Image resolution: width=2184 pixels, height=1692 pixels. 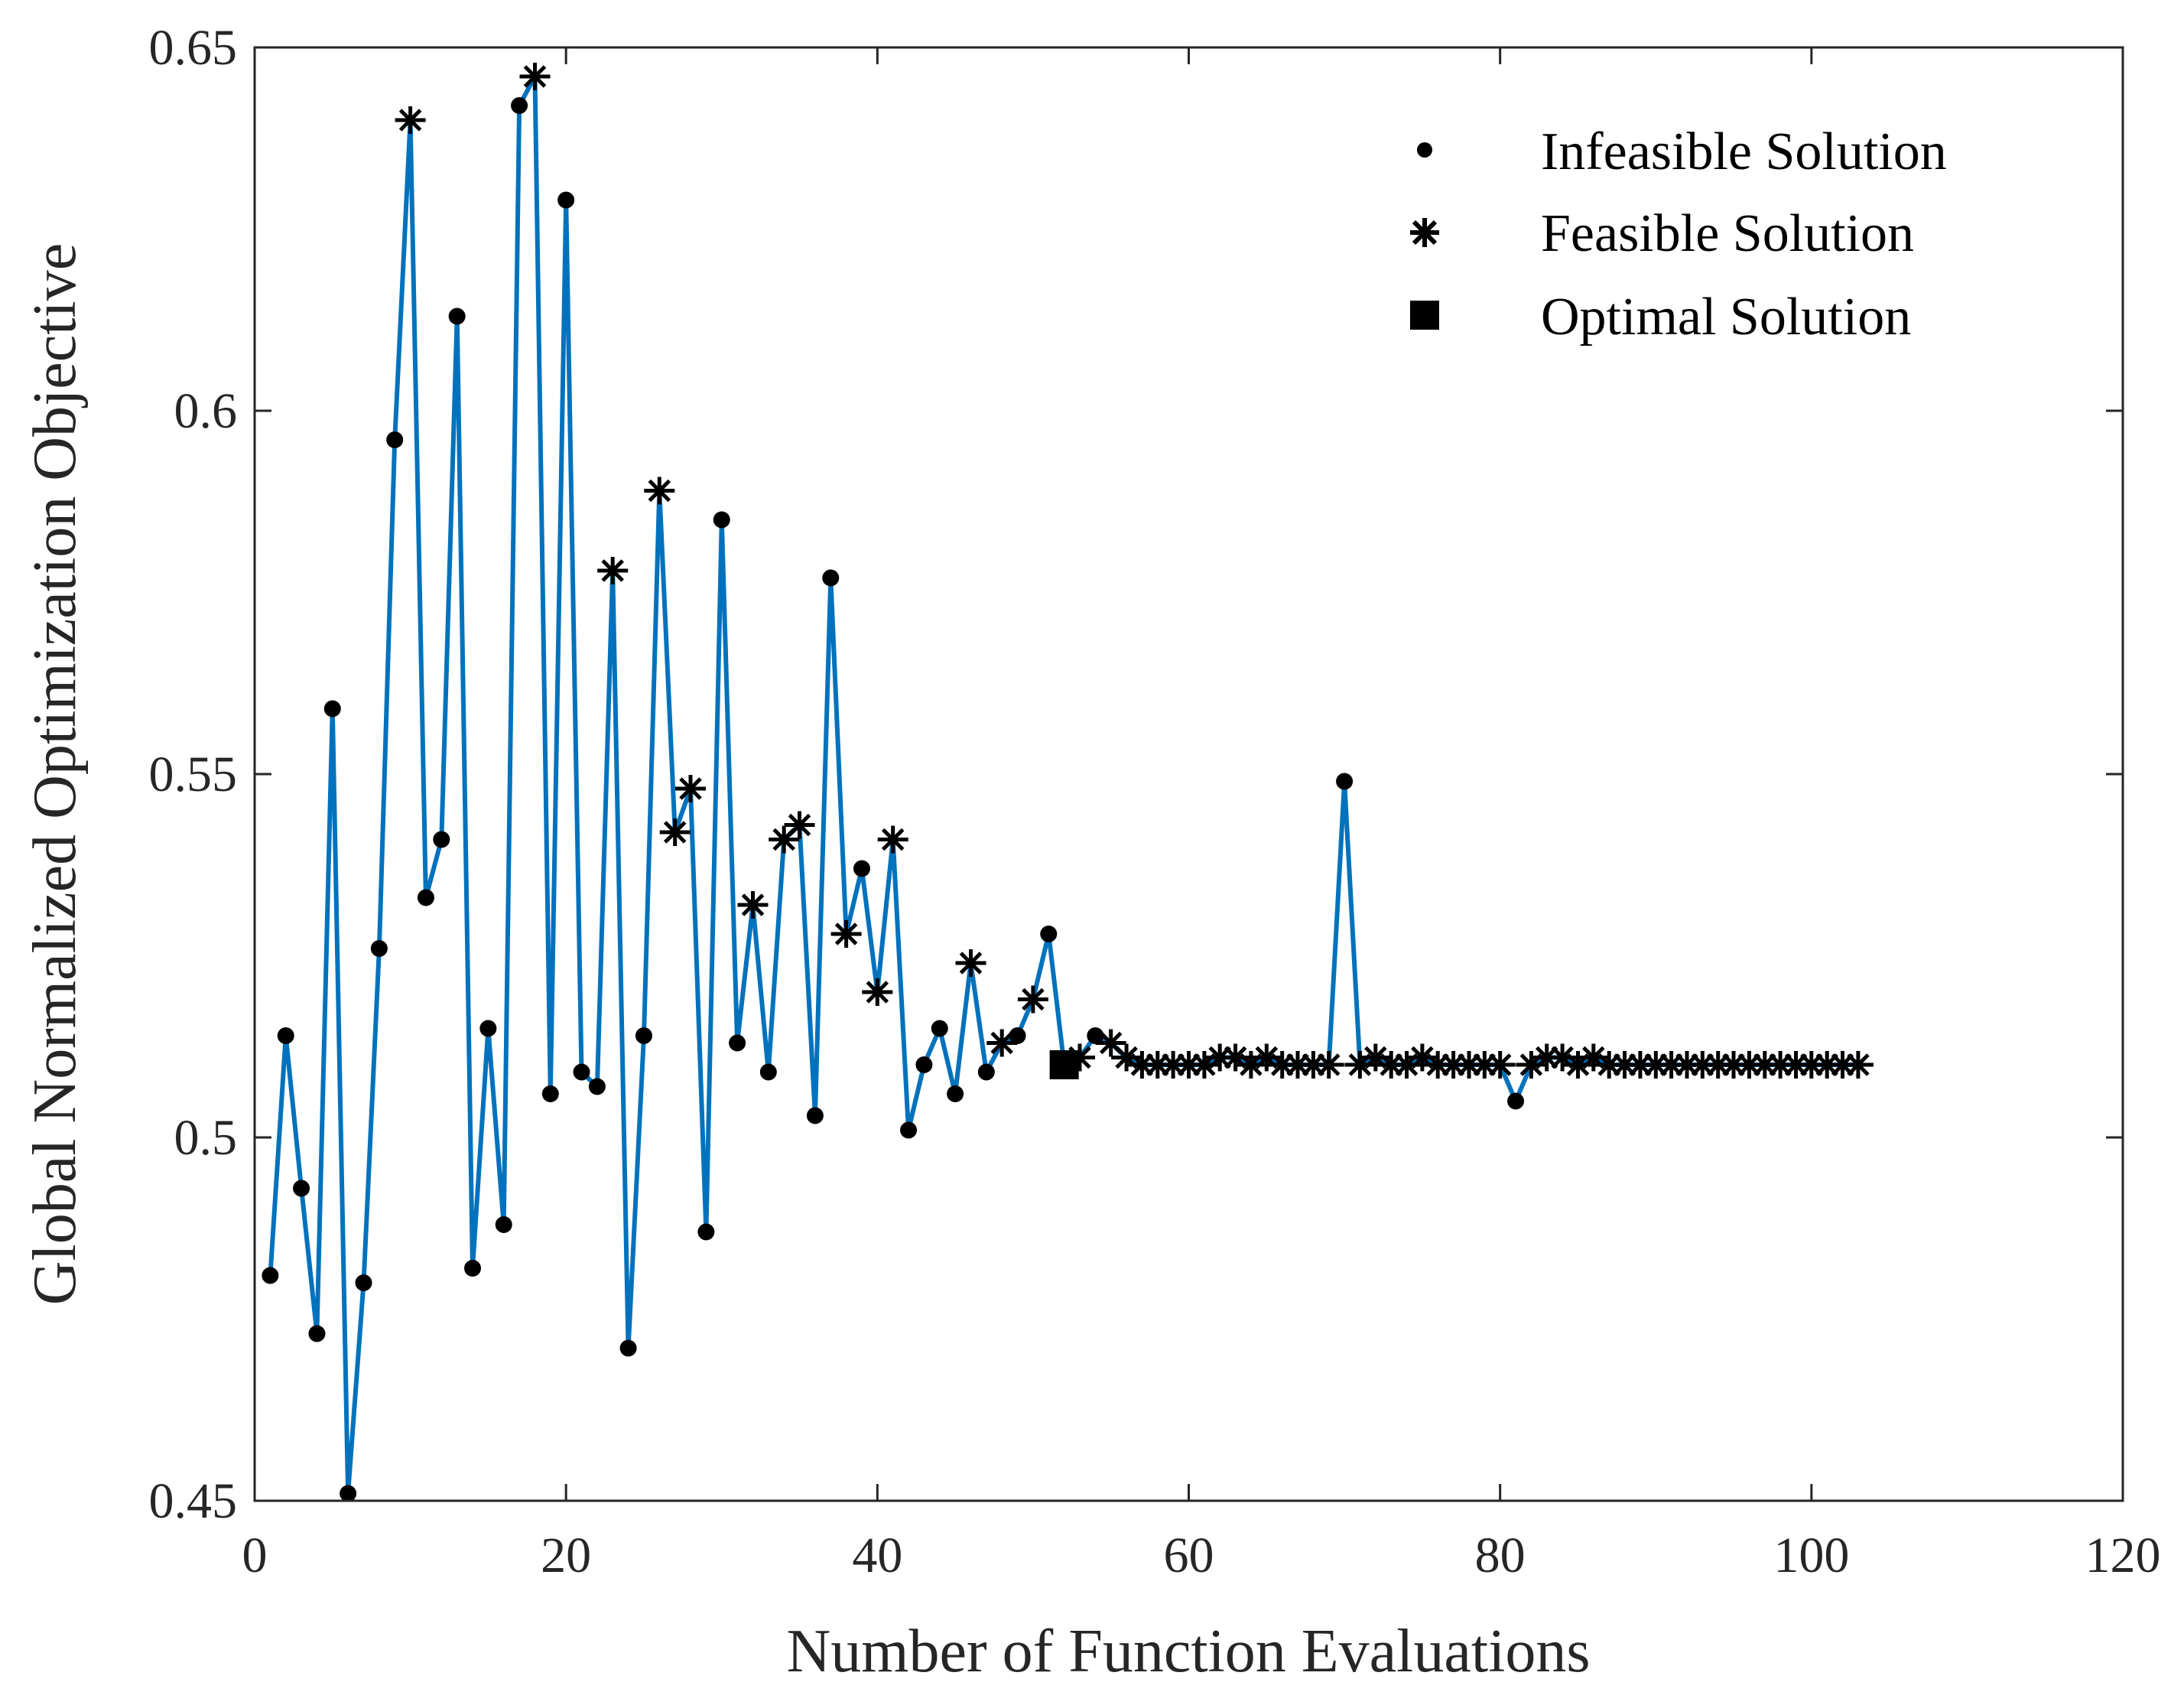 What do you see at coordinates (193, 774) in the screenshot?
I see `y-tick-label-2: 0.55` at bounding box center [193, 774].